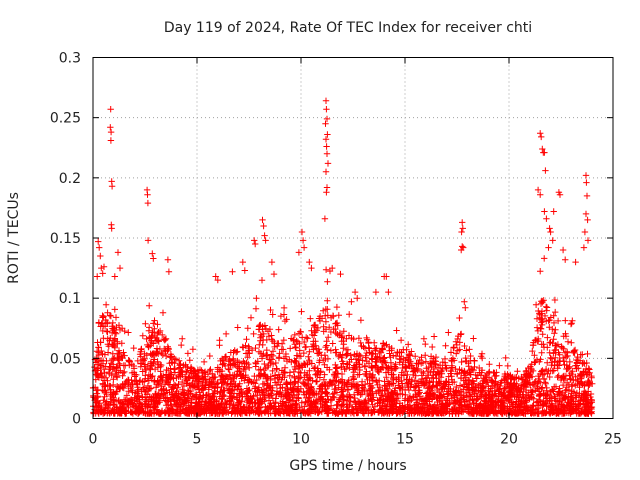 The image size is (640, 480). What do you see at coordinates (197, 440) in the screenshot?
I see `x-tick-label: 5` at bounding box center [197, 440].